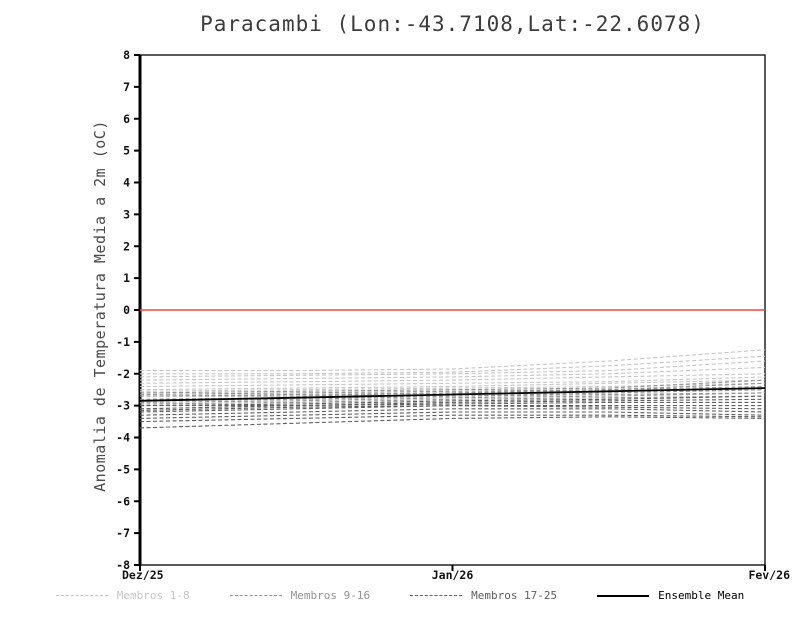 The image size is (800, 618). What do you see at coordinates (330, 595) in the screenshot?
I see `legend-label-membros-9-16: Membros 9-16` at bounding box center [330, 595].